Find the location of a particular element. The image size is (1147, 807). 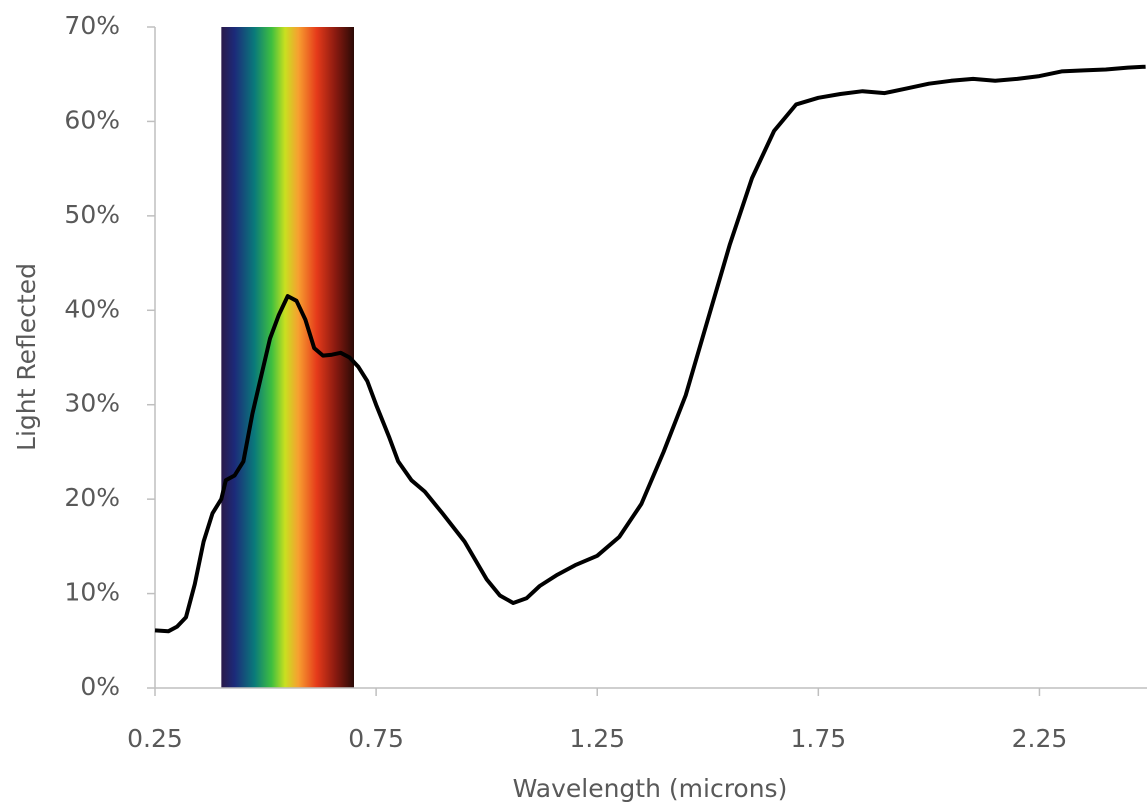

y-tick-label: 70% is located at coordinates (92, 25).